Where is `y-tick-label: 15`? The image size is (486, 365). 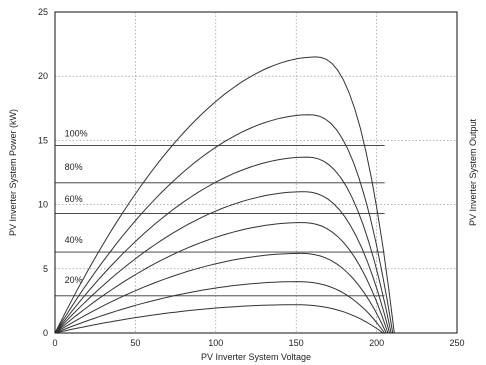 y-tick-label: 15 is located at coordinates (43, 140).